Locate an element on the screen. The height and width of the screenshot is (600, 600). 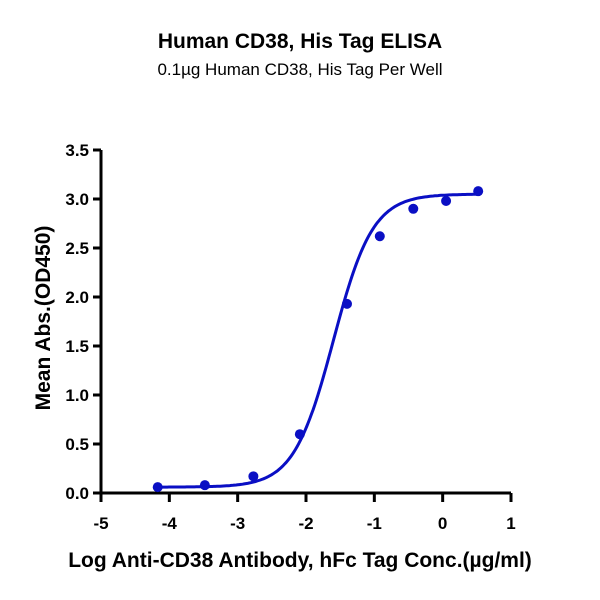
x-tick-label: -2 is located at coordinates (305, 523).